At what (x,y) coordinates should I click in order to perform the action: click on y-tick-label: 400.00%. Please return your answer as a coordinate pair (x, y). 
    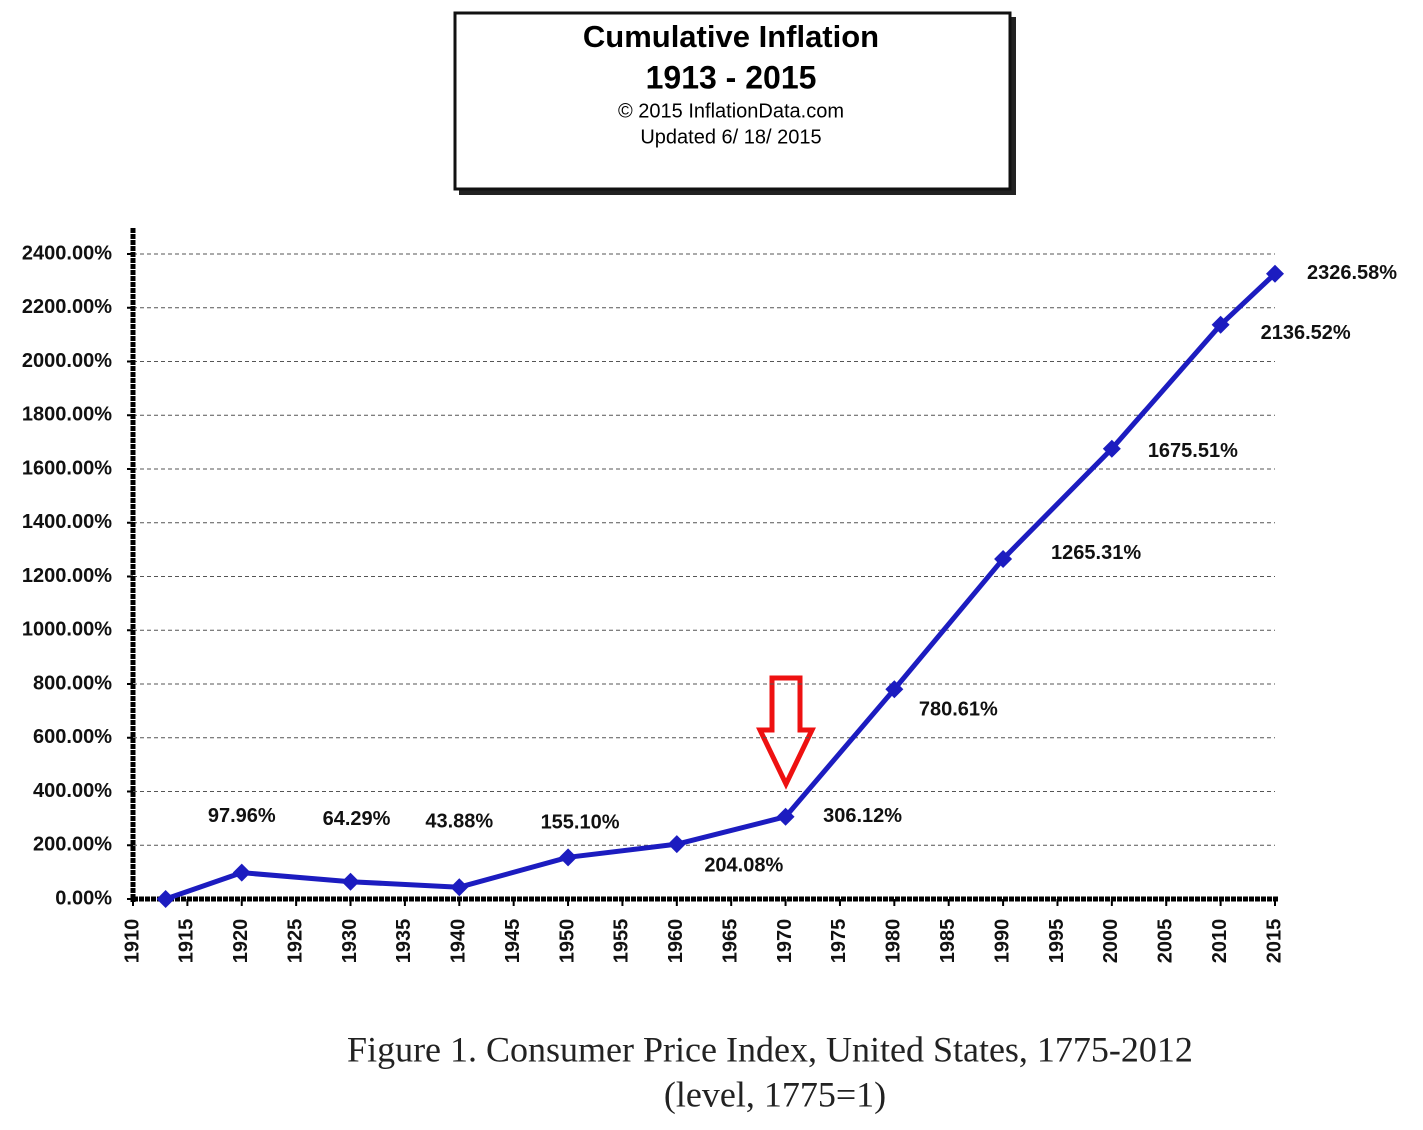
    Looking at the image, I should click on (72, 791).